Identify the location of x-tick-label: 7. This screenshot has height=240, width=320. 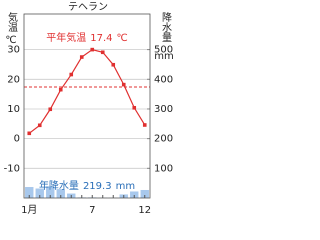
(92, 210).